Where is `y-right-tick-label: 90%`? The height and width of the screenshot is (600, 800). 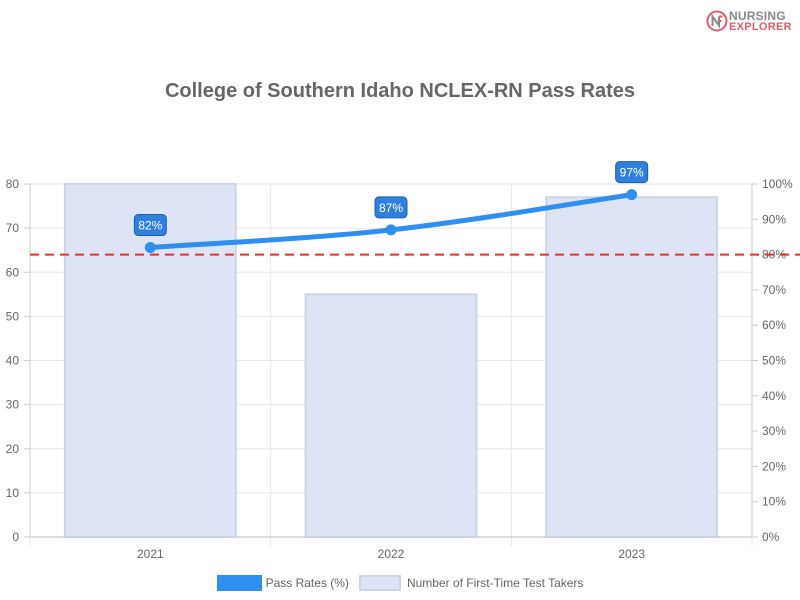 y-right-tick-label: 90% is located at coordinates (774, 219).